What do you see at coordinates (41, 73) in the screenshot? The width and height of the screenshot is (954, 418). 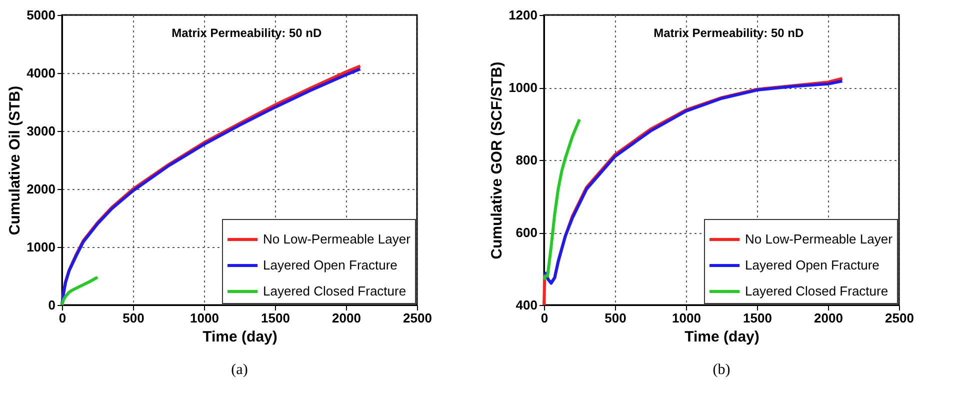 I see `y-tick-label: 4000` at bounding box center [41, 73].